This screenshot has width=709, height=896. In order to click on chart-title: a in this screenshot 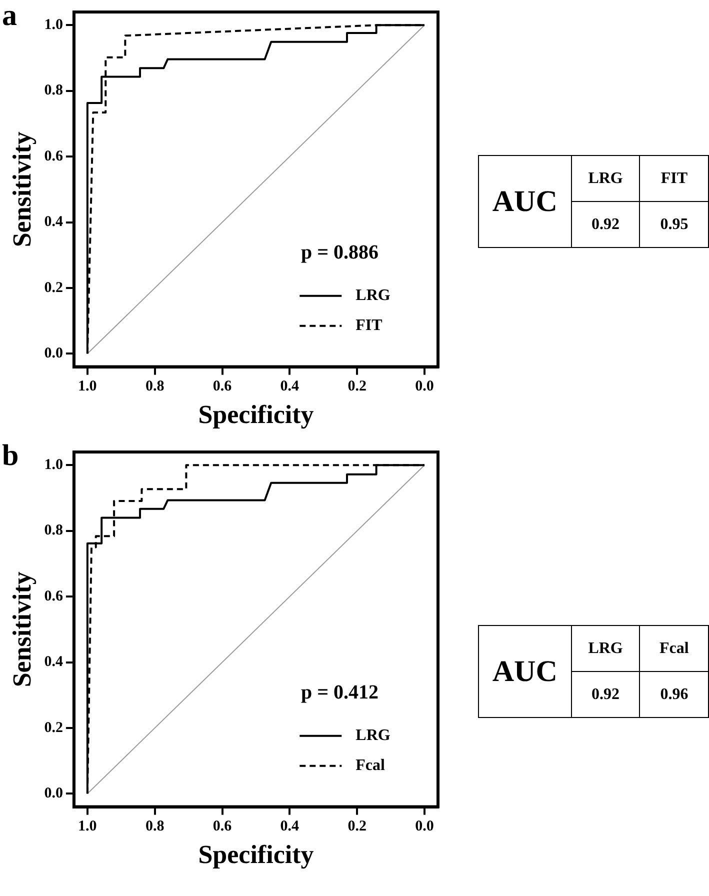, I will do `click(9, 16)`.